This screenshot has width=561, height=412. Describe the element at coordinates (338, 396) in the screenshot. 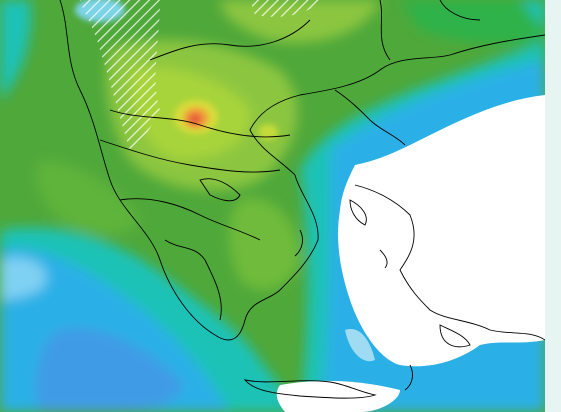

I see `dry-area` at that location.